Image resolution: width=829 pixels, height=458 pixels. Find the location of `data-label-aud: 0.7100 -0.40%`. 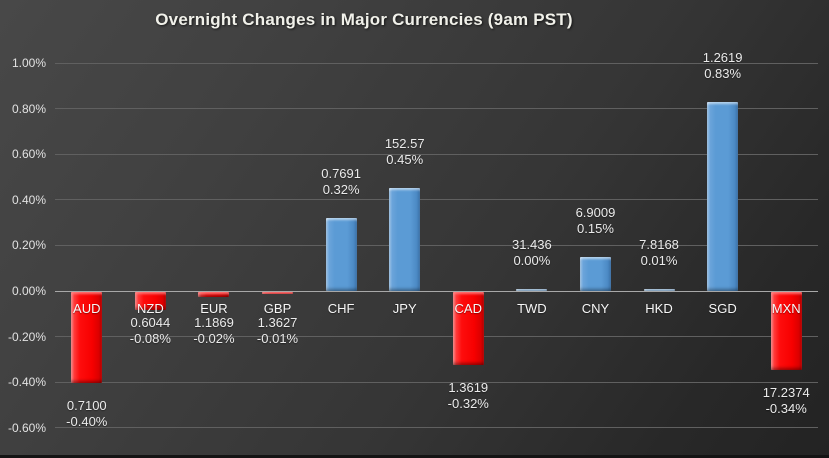

data-label-aud: 0.7100 -0.40% is located at coordinates (87, 414).